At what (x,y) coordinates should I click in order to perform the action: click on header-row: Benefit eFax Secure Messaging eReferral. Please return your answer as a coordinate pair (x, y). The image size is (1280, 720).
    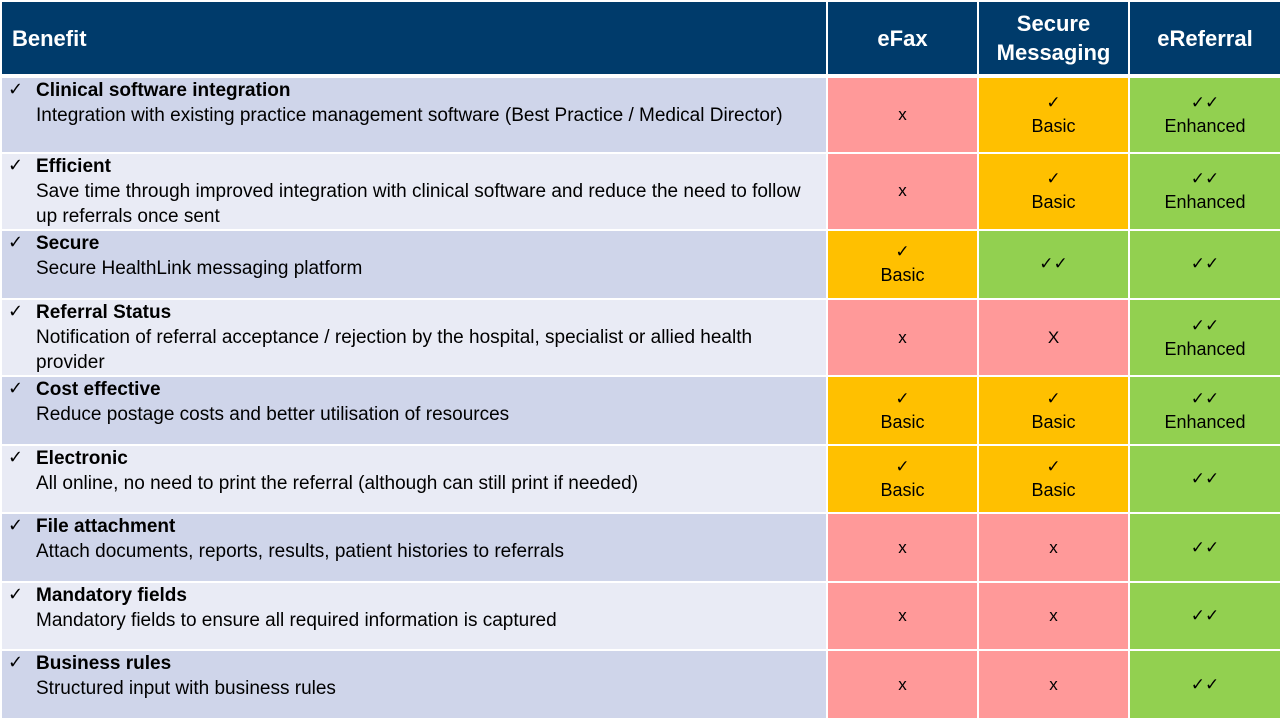
    Looking at the image, I should click on (640, 39).